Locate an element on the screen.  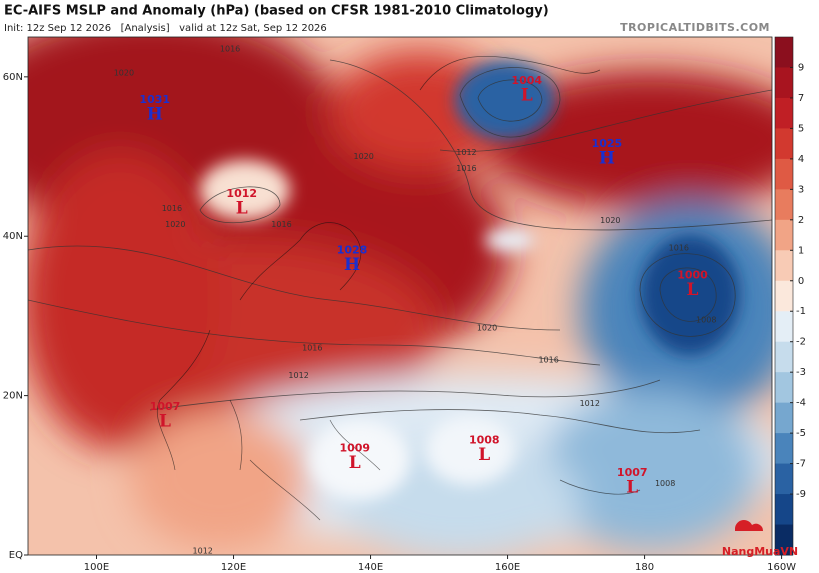
lon-label: 120E is located at coordinates (233, 567).